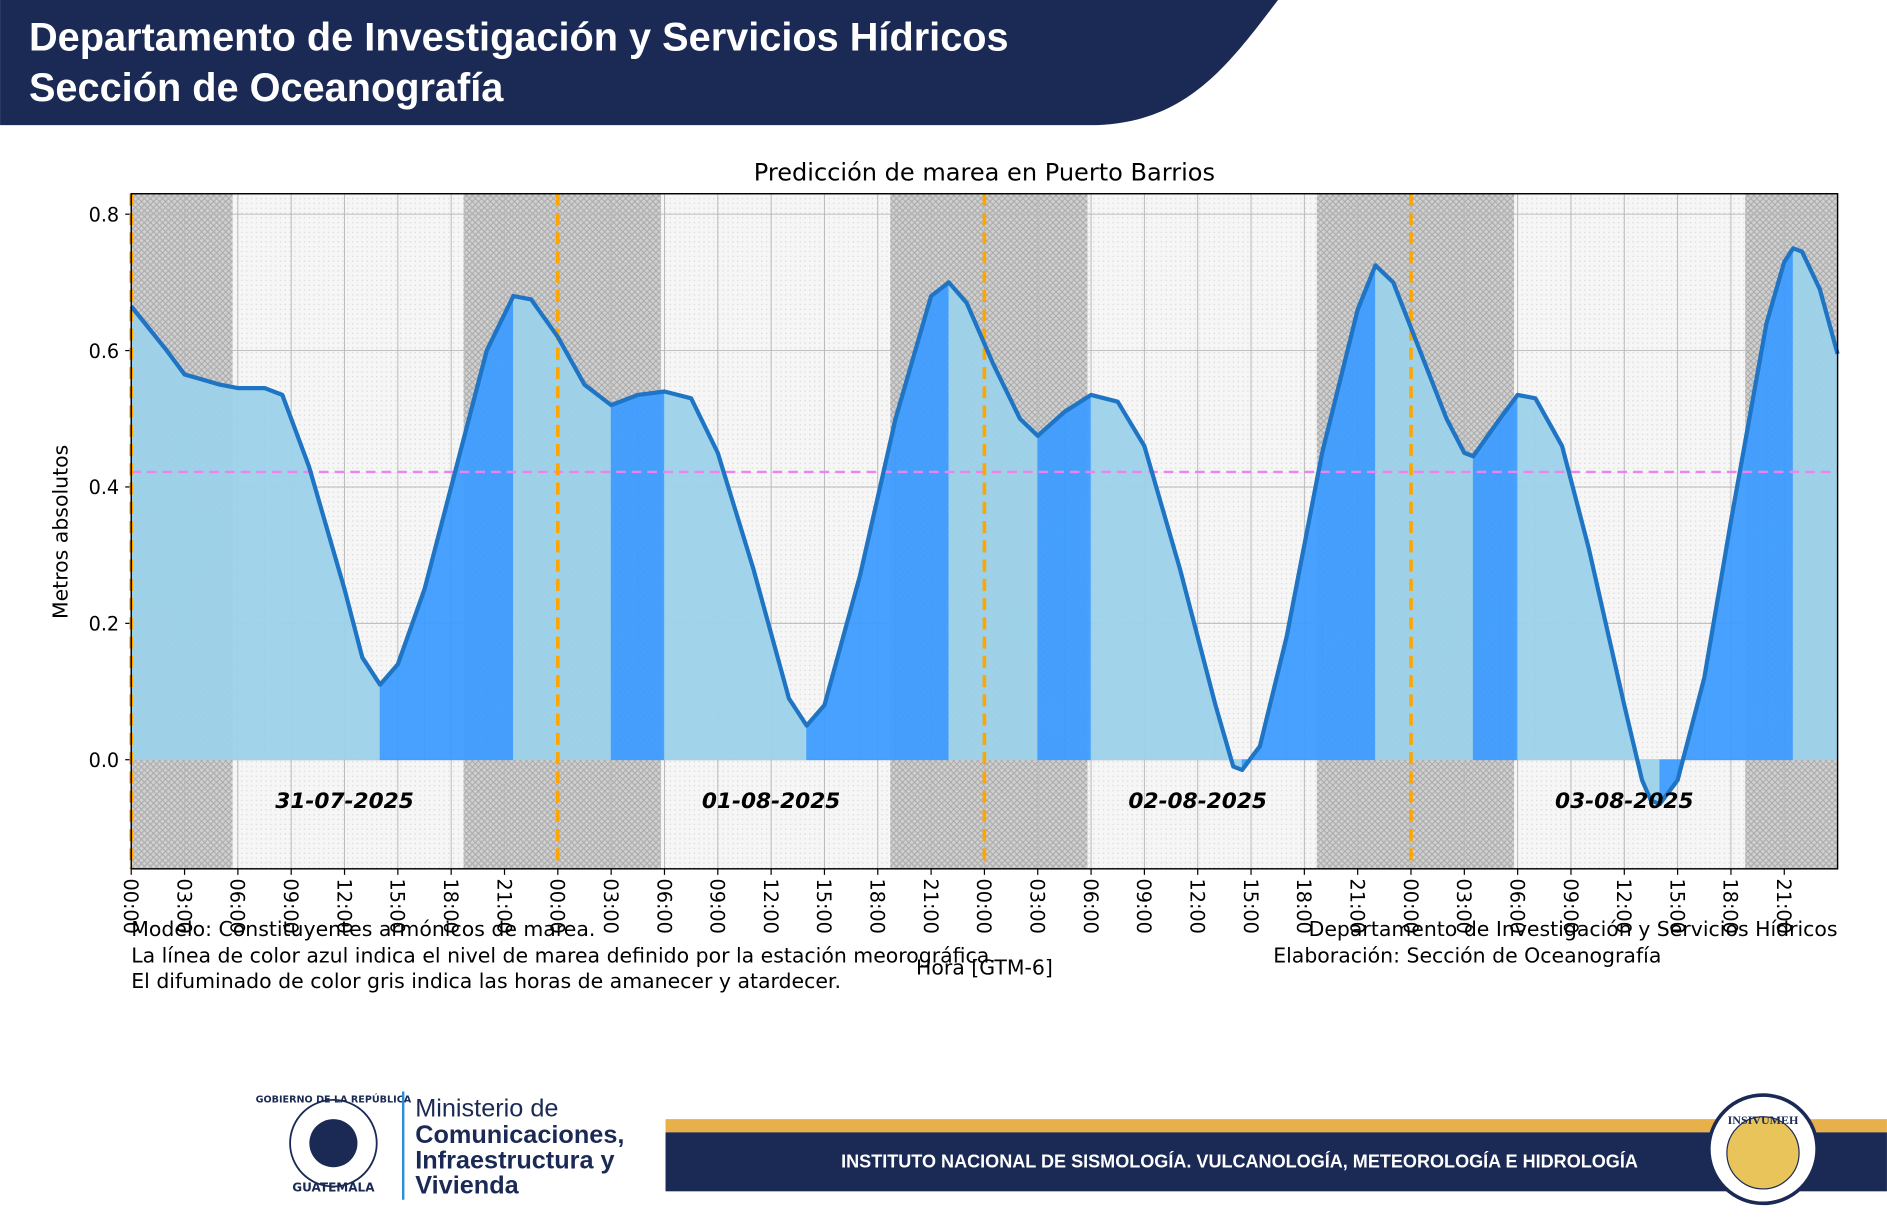  What do you see at coordinates (519, 1135) in the screenshot?
I see `ministry-text: Comunicaciones,` at bounding box center [519, 1135].